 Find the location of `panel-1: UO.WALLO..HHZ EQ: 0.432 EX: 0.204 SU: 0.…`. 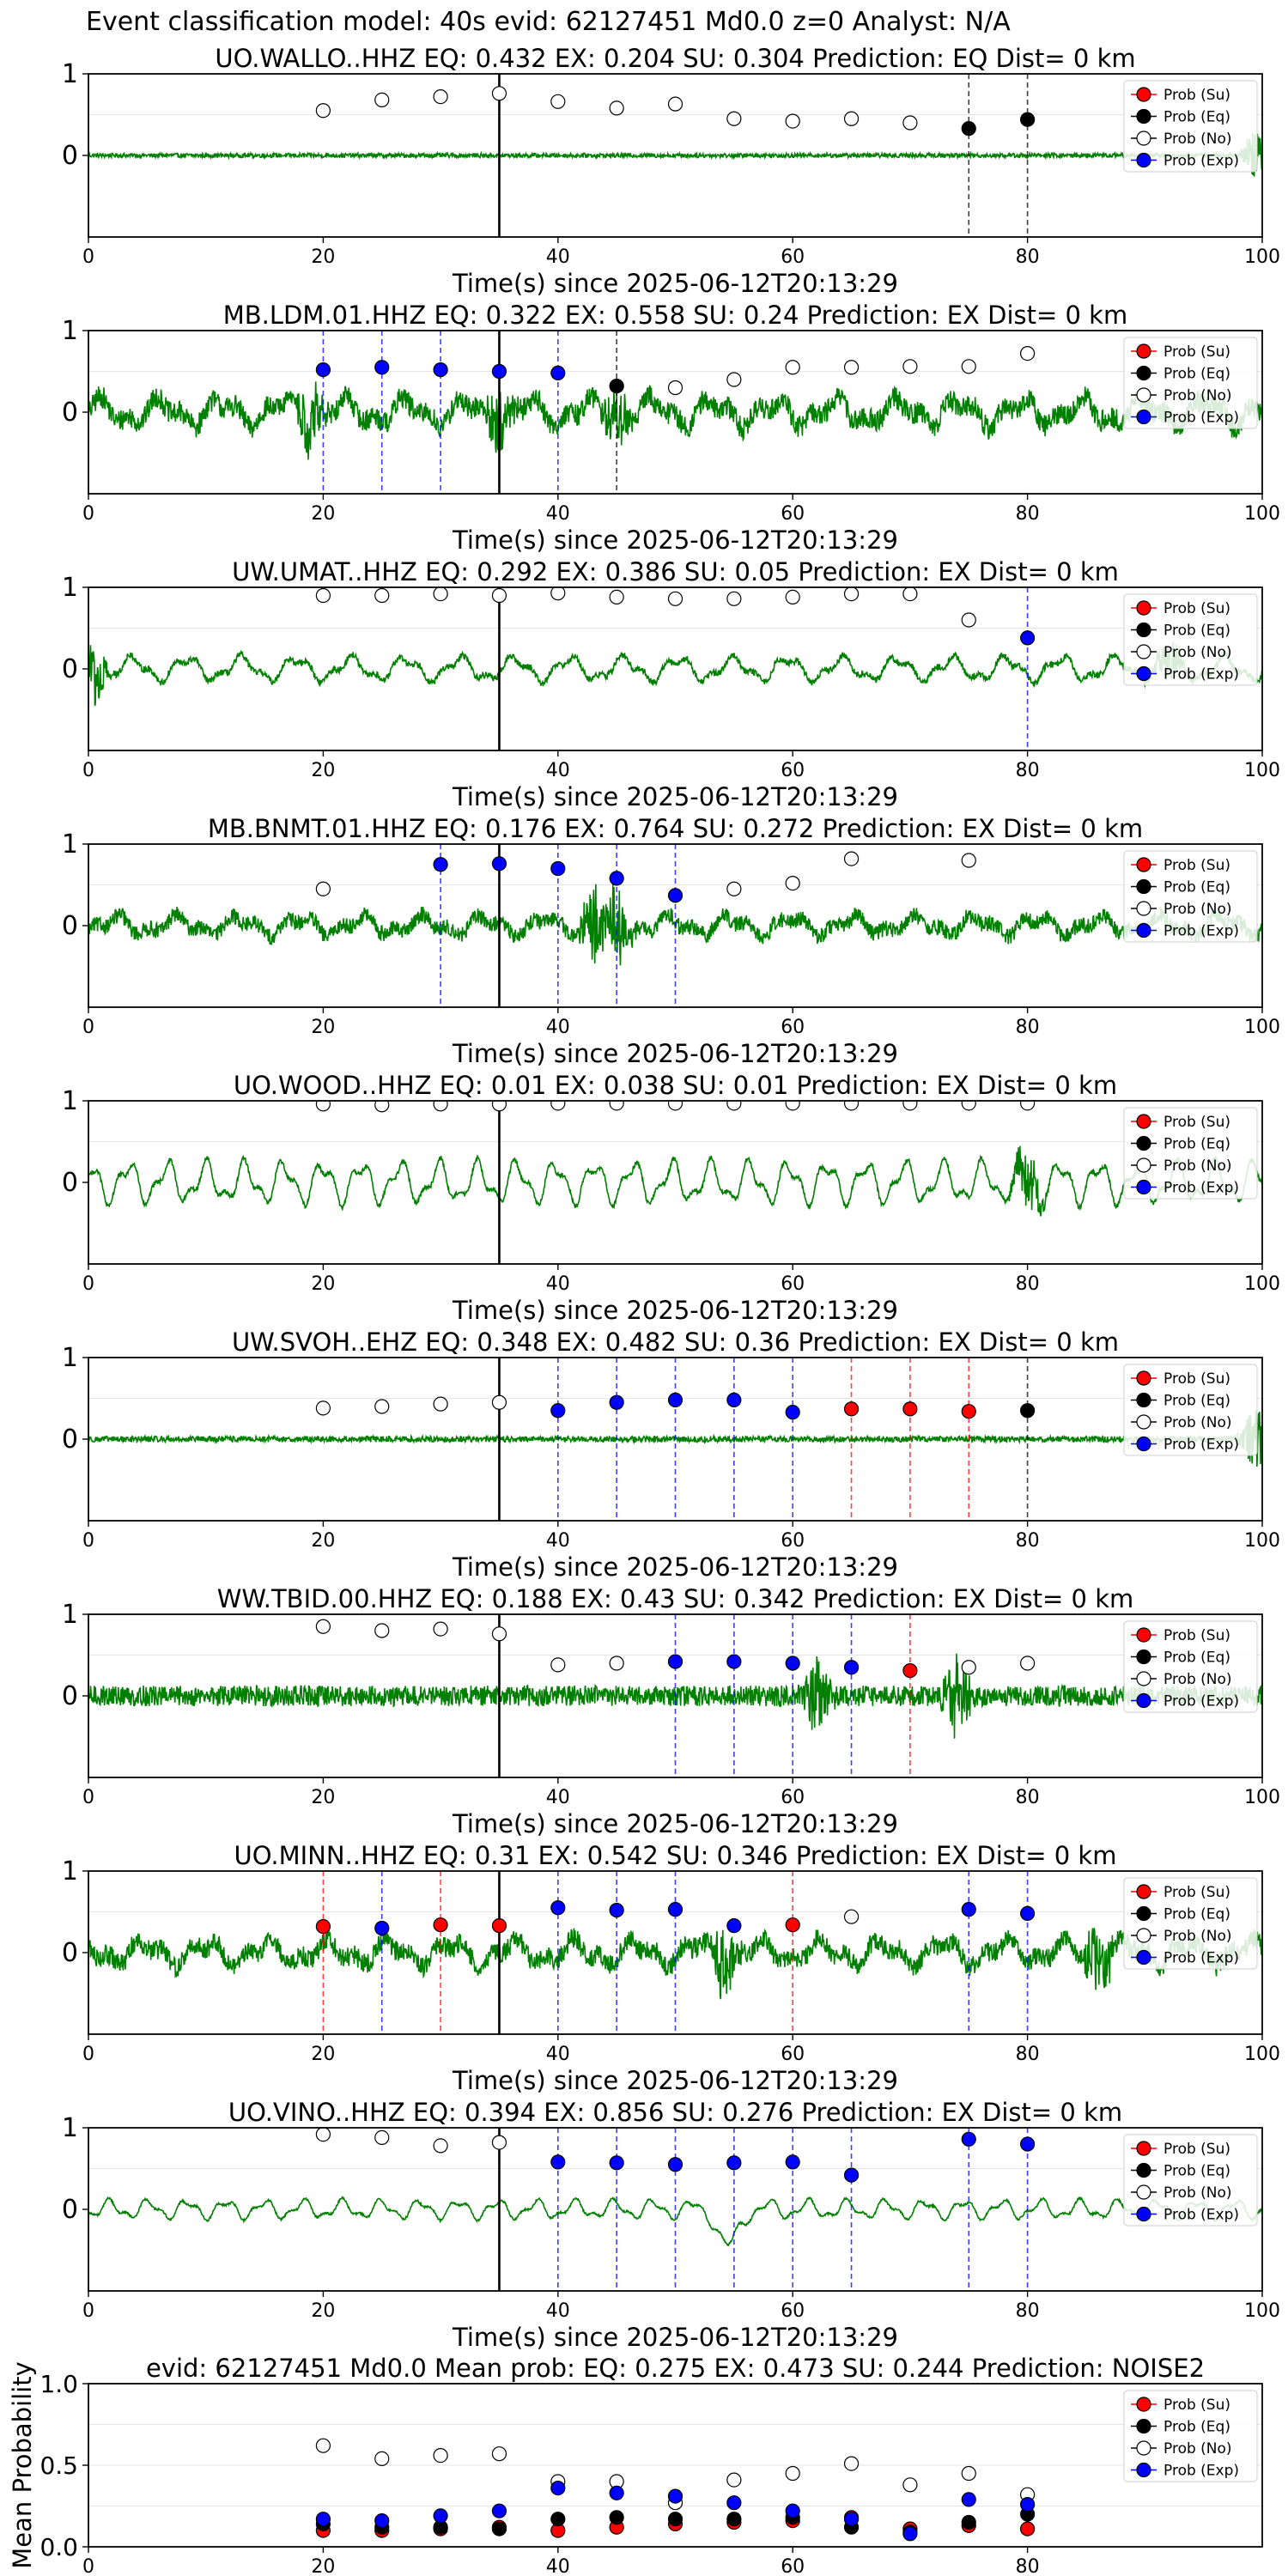

panel-1: UO.WALLO..HHZ EQ: 0.432 EX: 0.204 SU: 0.… is located at coordinates (671, 171).